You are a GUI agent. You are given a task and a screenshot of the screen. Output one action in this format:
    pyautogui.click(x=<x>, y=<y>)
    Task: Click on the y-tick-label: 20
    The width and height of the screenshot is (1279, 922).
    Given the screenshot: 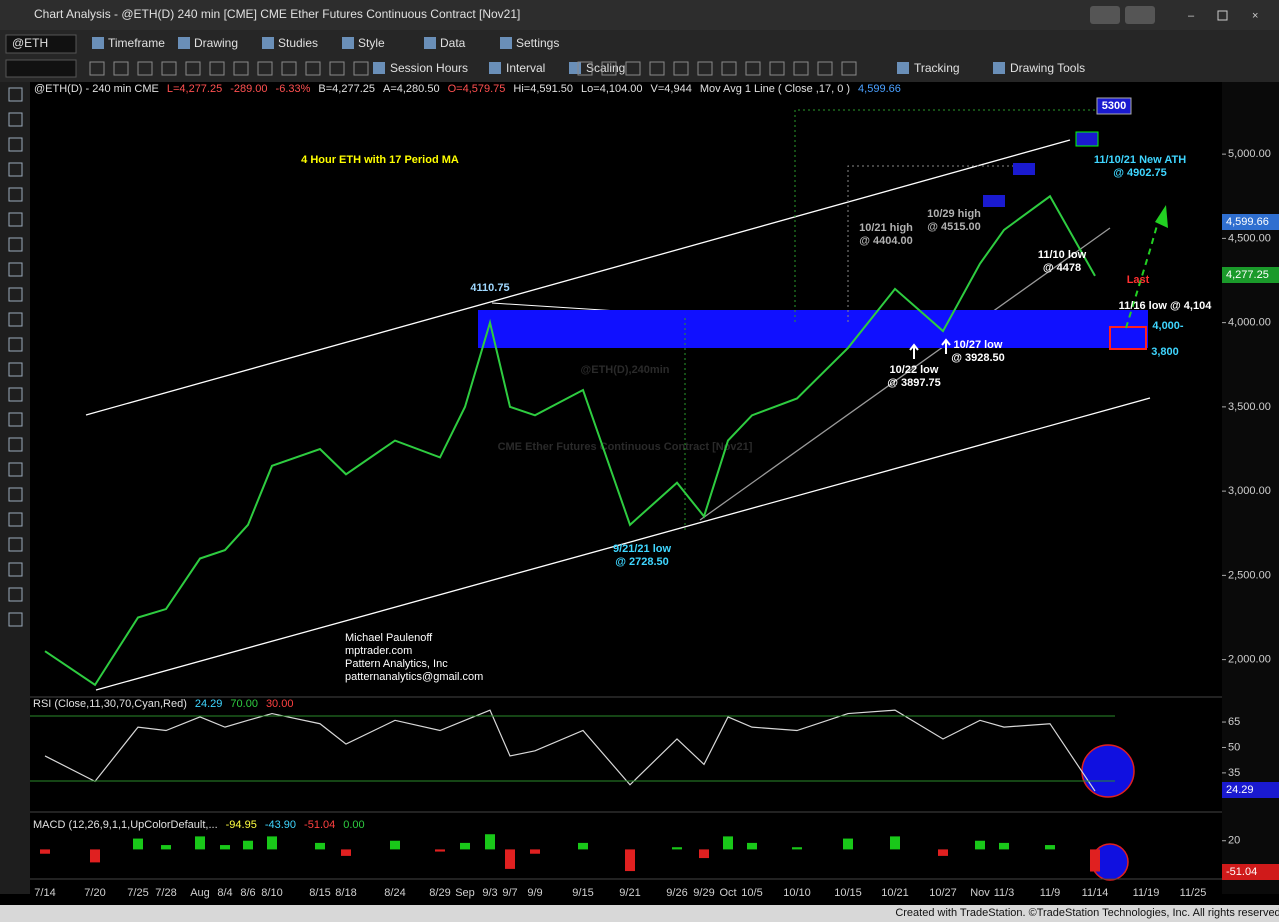 What is the action you would take?
    pyautogui.click(x=1234, y=841)
    